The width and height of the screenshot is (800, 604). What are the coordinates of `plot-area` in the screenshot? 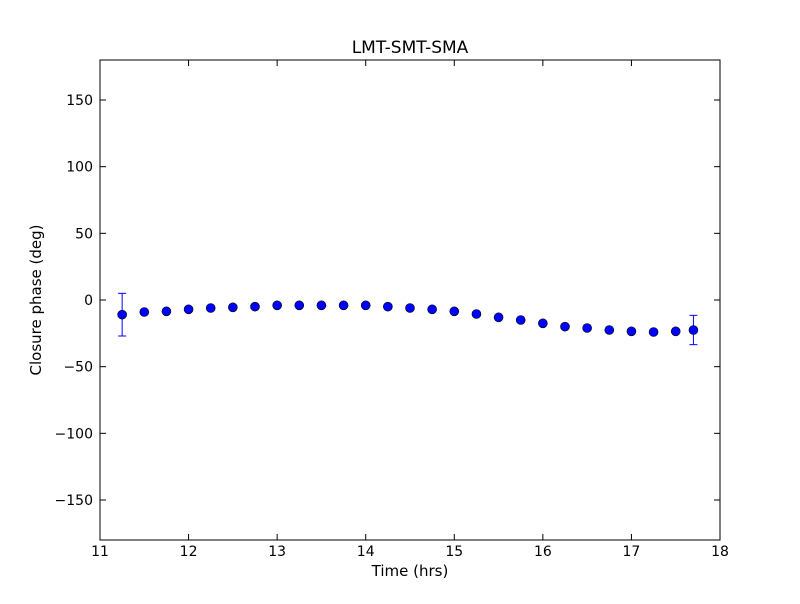 It's located at (408, 319).